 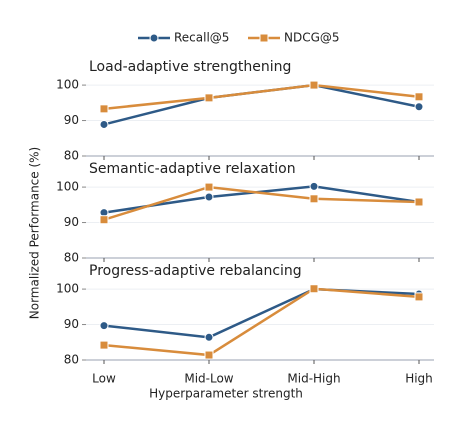 I want to click on legend-label: NDCG@5, so click(x=312, y=38).